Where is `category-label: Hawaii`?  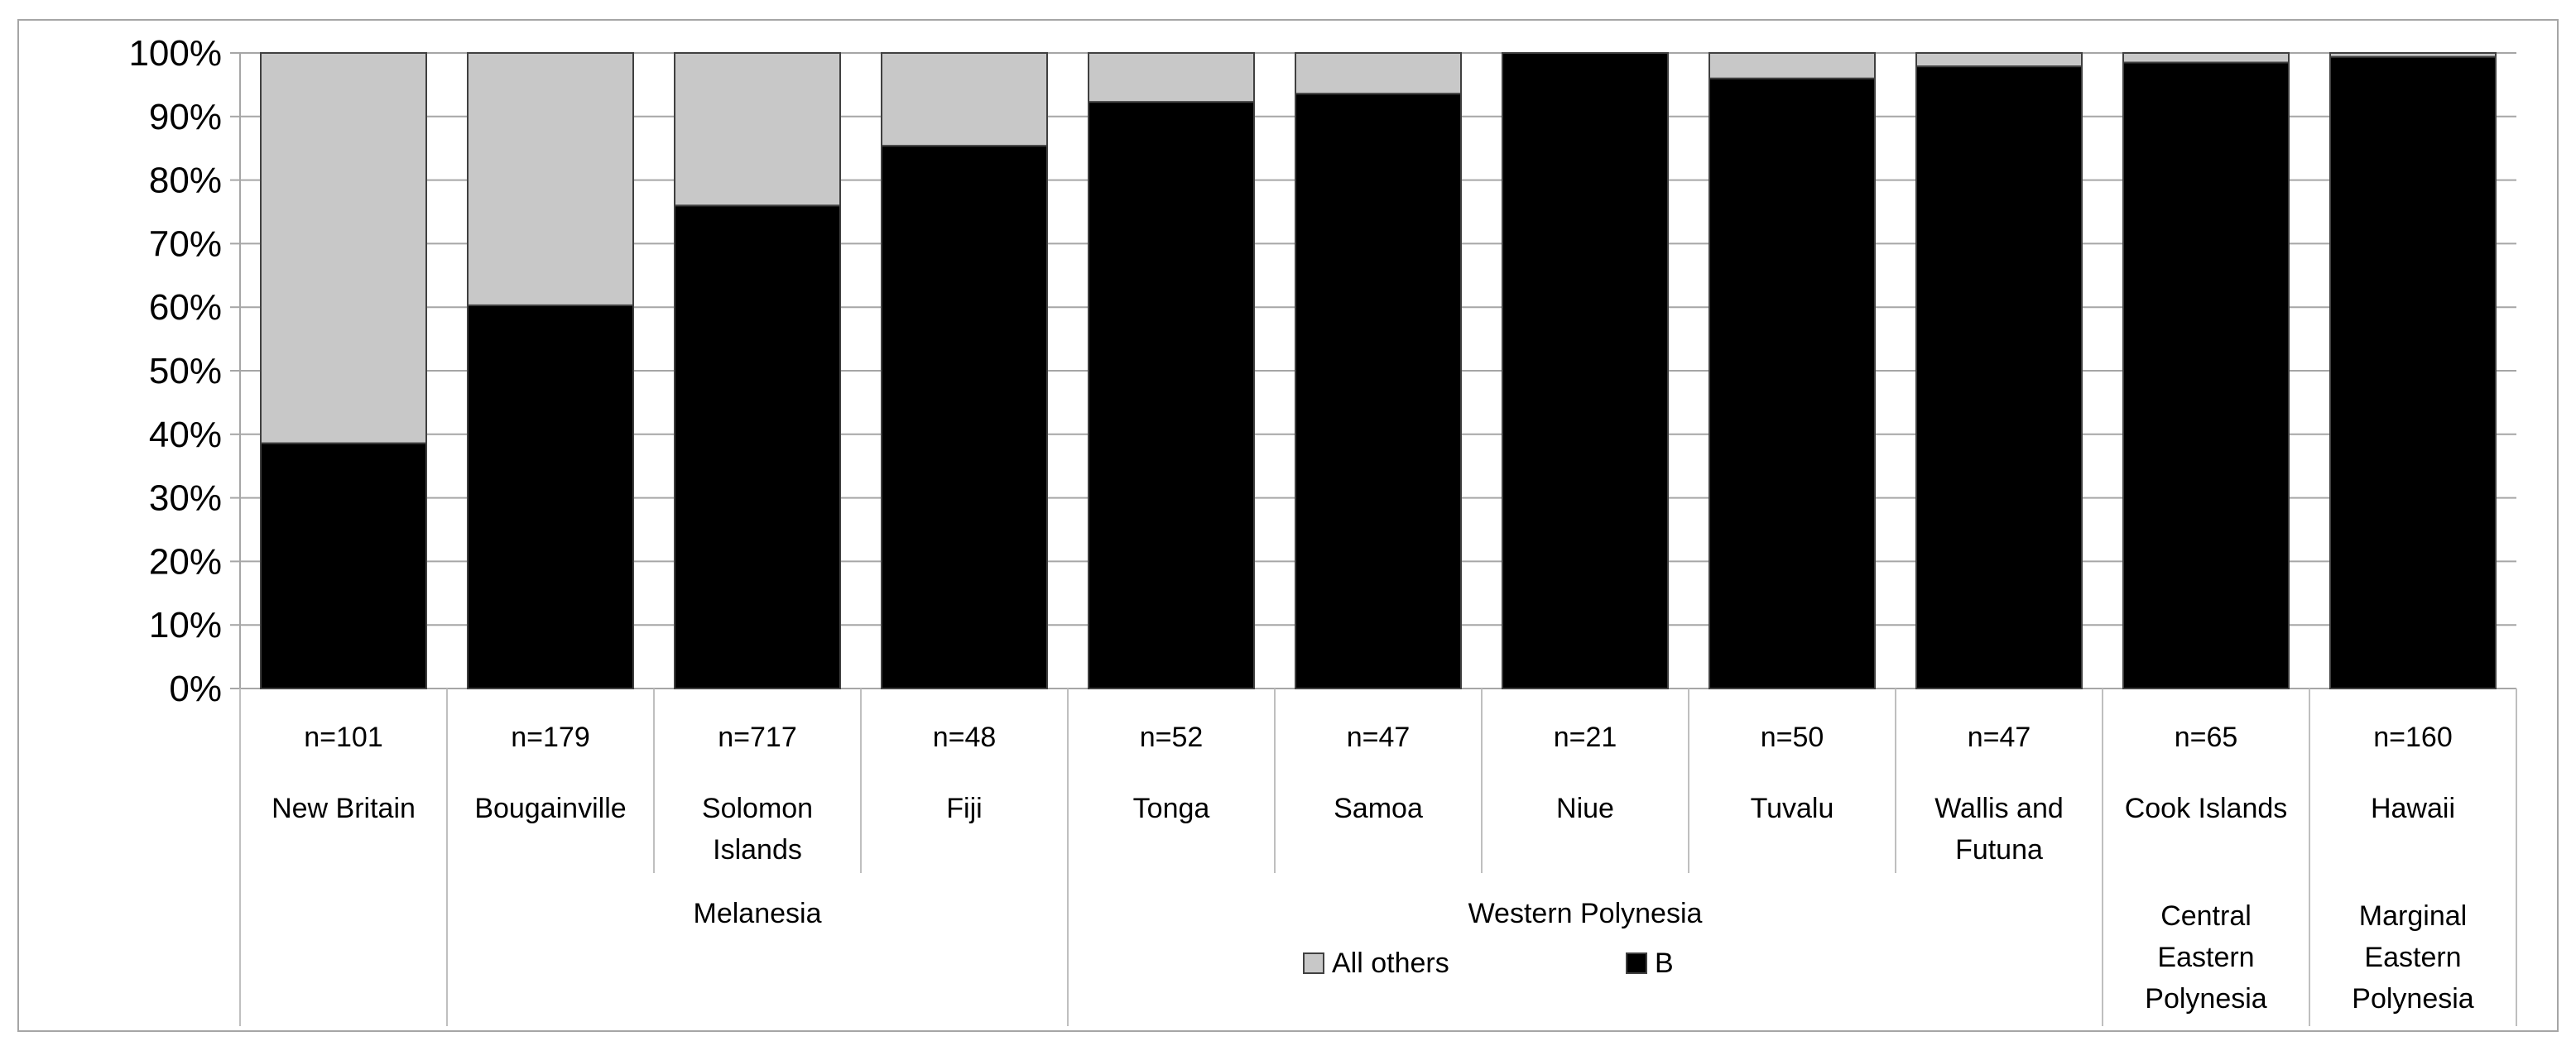
category-label: Hawaii is located at coordinates (2413, 808).